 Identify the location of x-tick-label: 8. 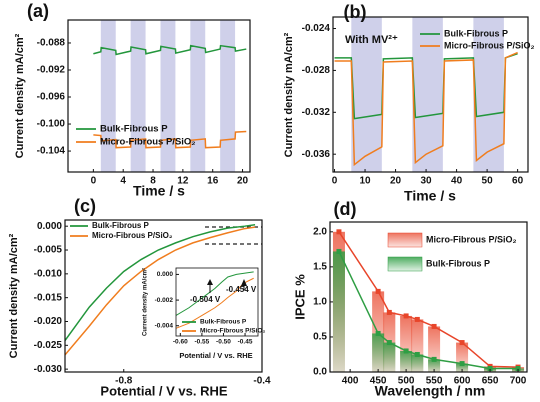
(153, 181).